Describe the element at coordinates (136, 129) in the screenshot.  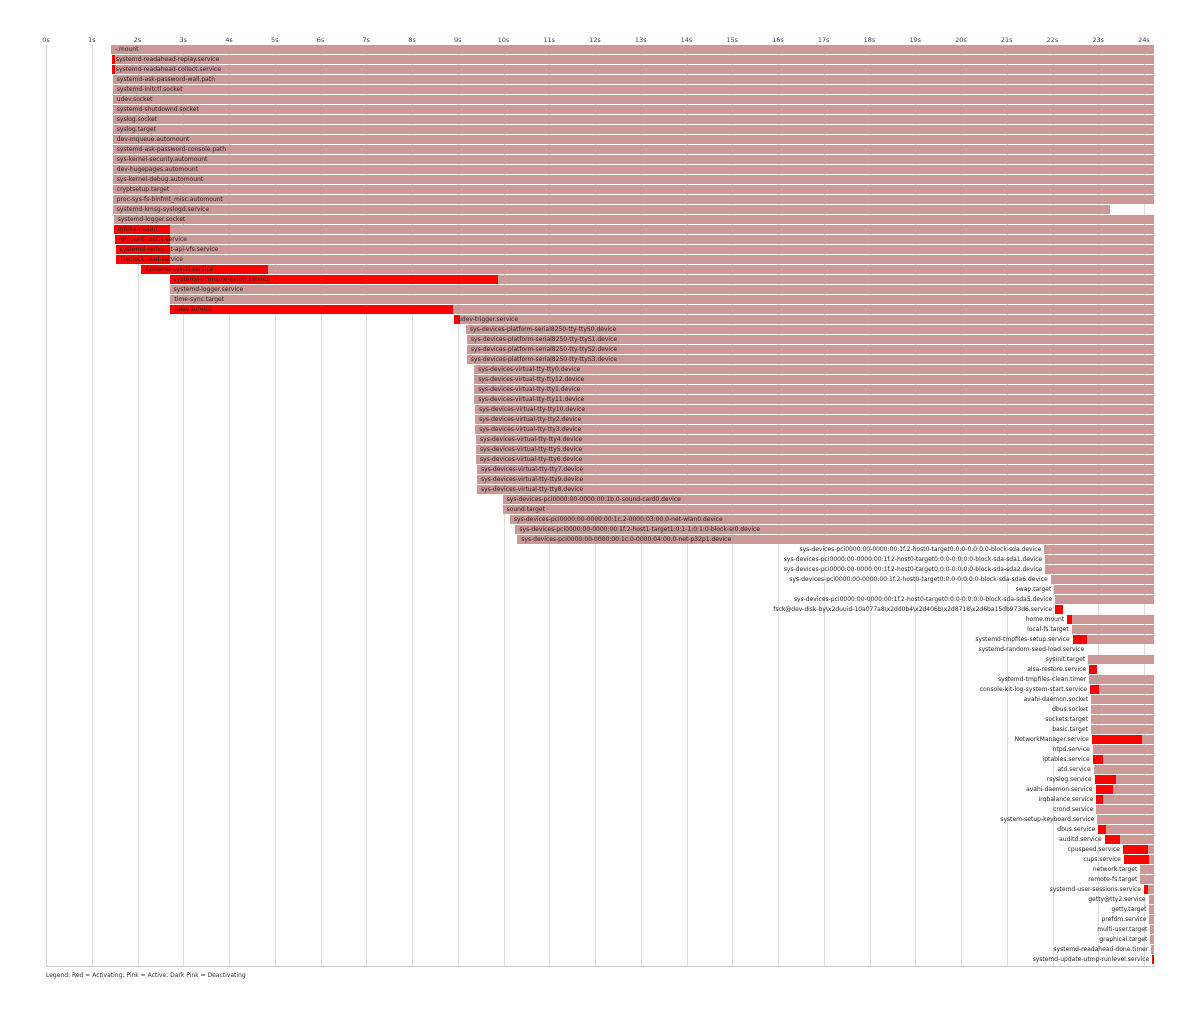
I see `unit-label: syslog.target` at that location.